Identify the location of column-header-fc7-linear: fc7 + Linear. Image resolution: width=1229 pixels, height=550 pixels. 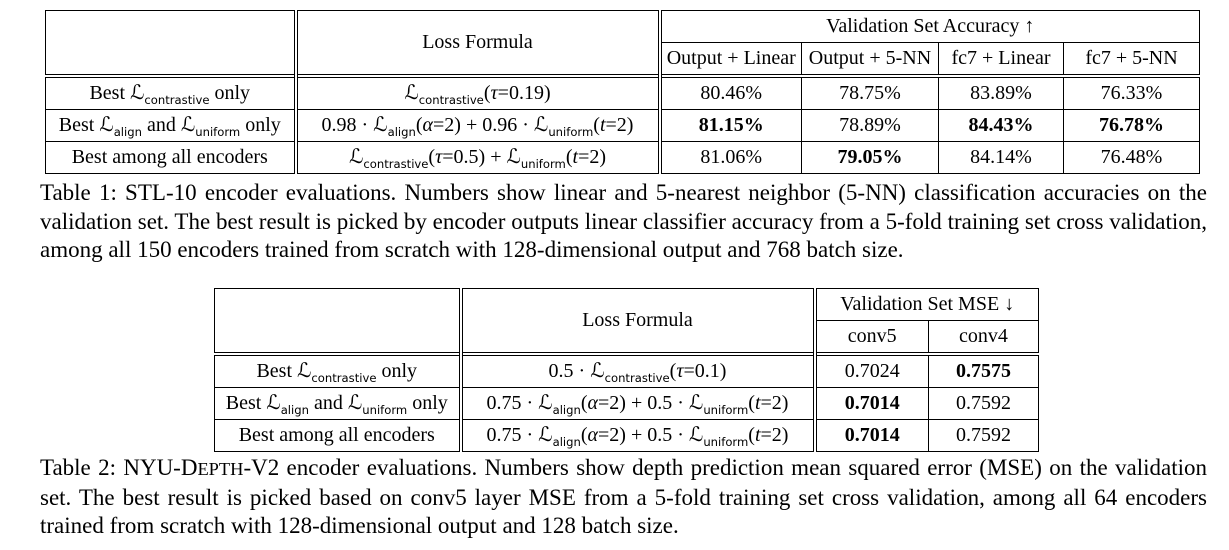
(1001, 59).